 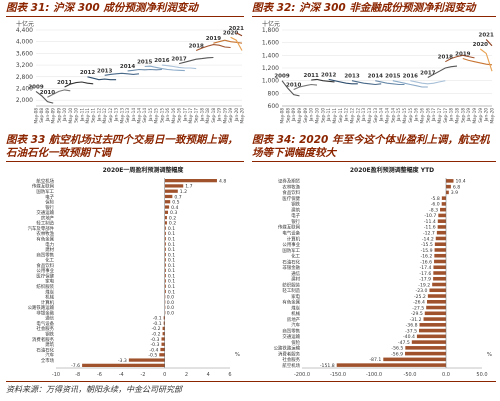 I want to click on category-label: 国防军工, so click(x=45, y=191).